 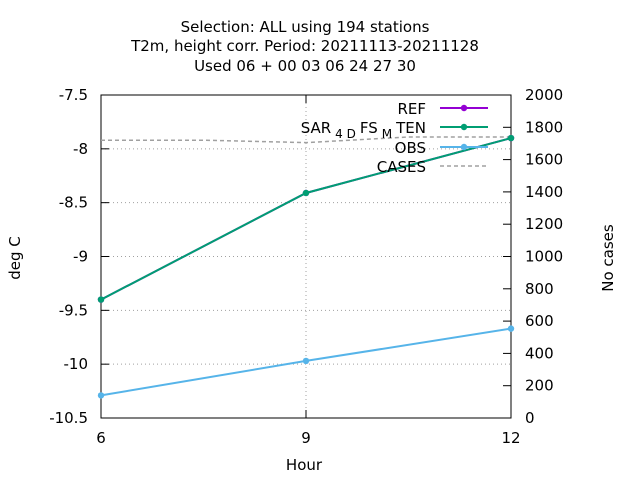 What do you see at coordinates (101, 438) in the screenshot?
I see `x-tick-label: 6` at bounding box center [101, 438].